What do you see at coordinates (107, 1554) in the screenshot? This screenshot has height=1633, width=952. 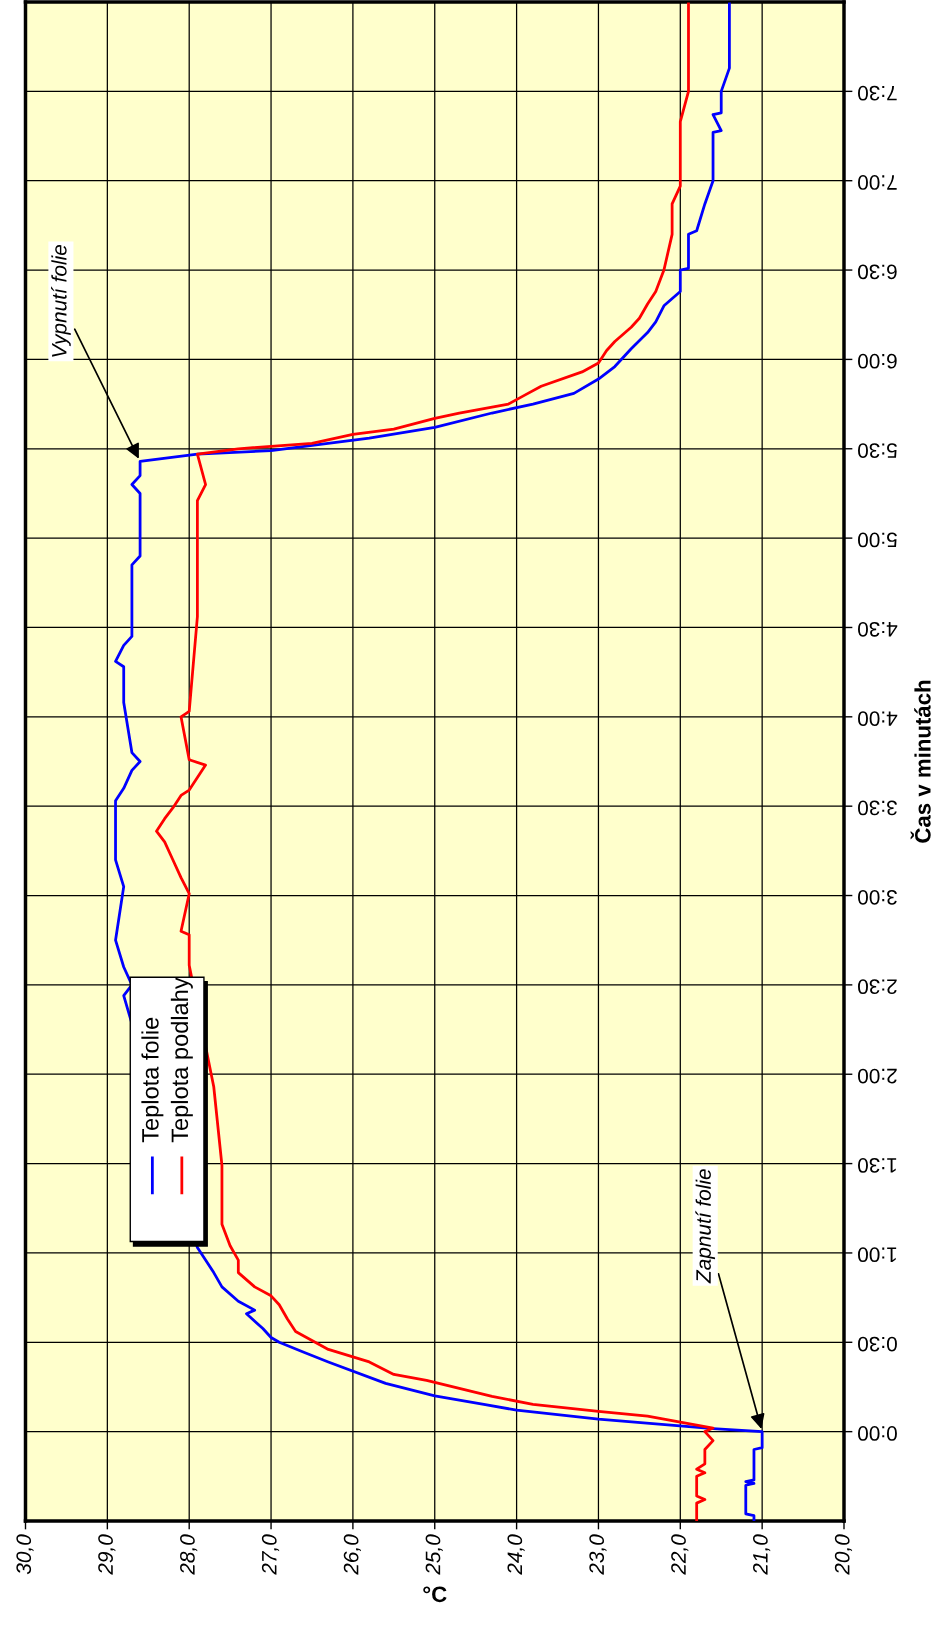 I see `x-tick-label: 29,0` at bounding box center [107, 1554].